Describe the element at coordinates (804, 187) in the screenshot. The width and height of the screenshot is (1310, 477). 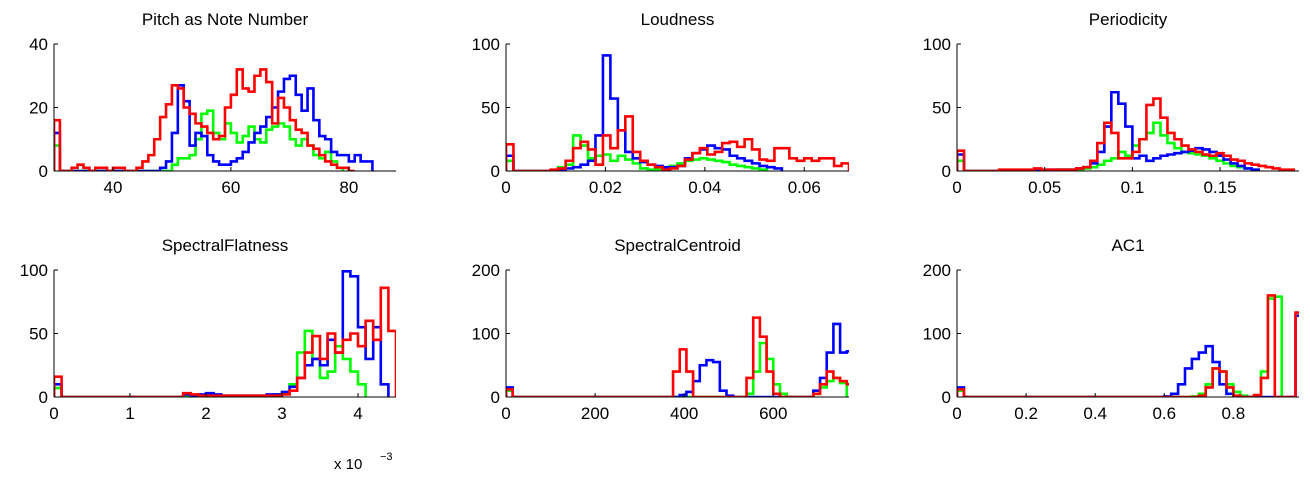
I see `x-tick-label: 0.06` at that location.